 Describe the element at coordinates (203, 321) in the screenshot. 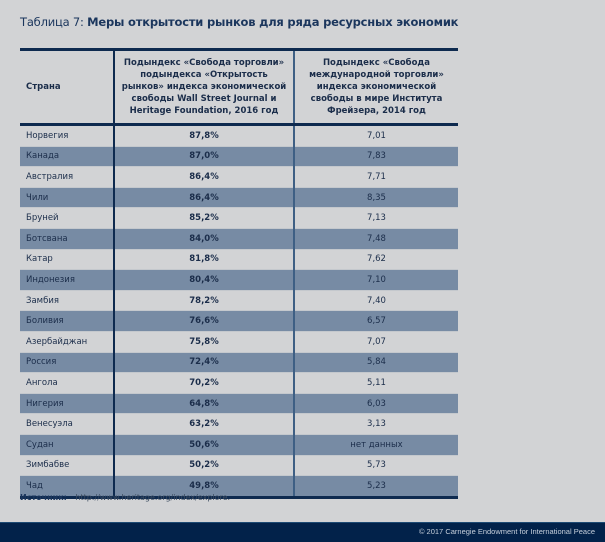

I see `cell-heritage-value: 76,6%` at that location.